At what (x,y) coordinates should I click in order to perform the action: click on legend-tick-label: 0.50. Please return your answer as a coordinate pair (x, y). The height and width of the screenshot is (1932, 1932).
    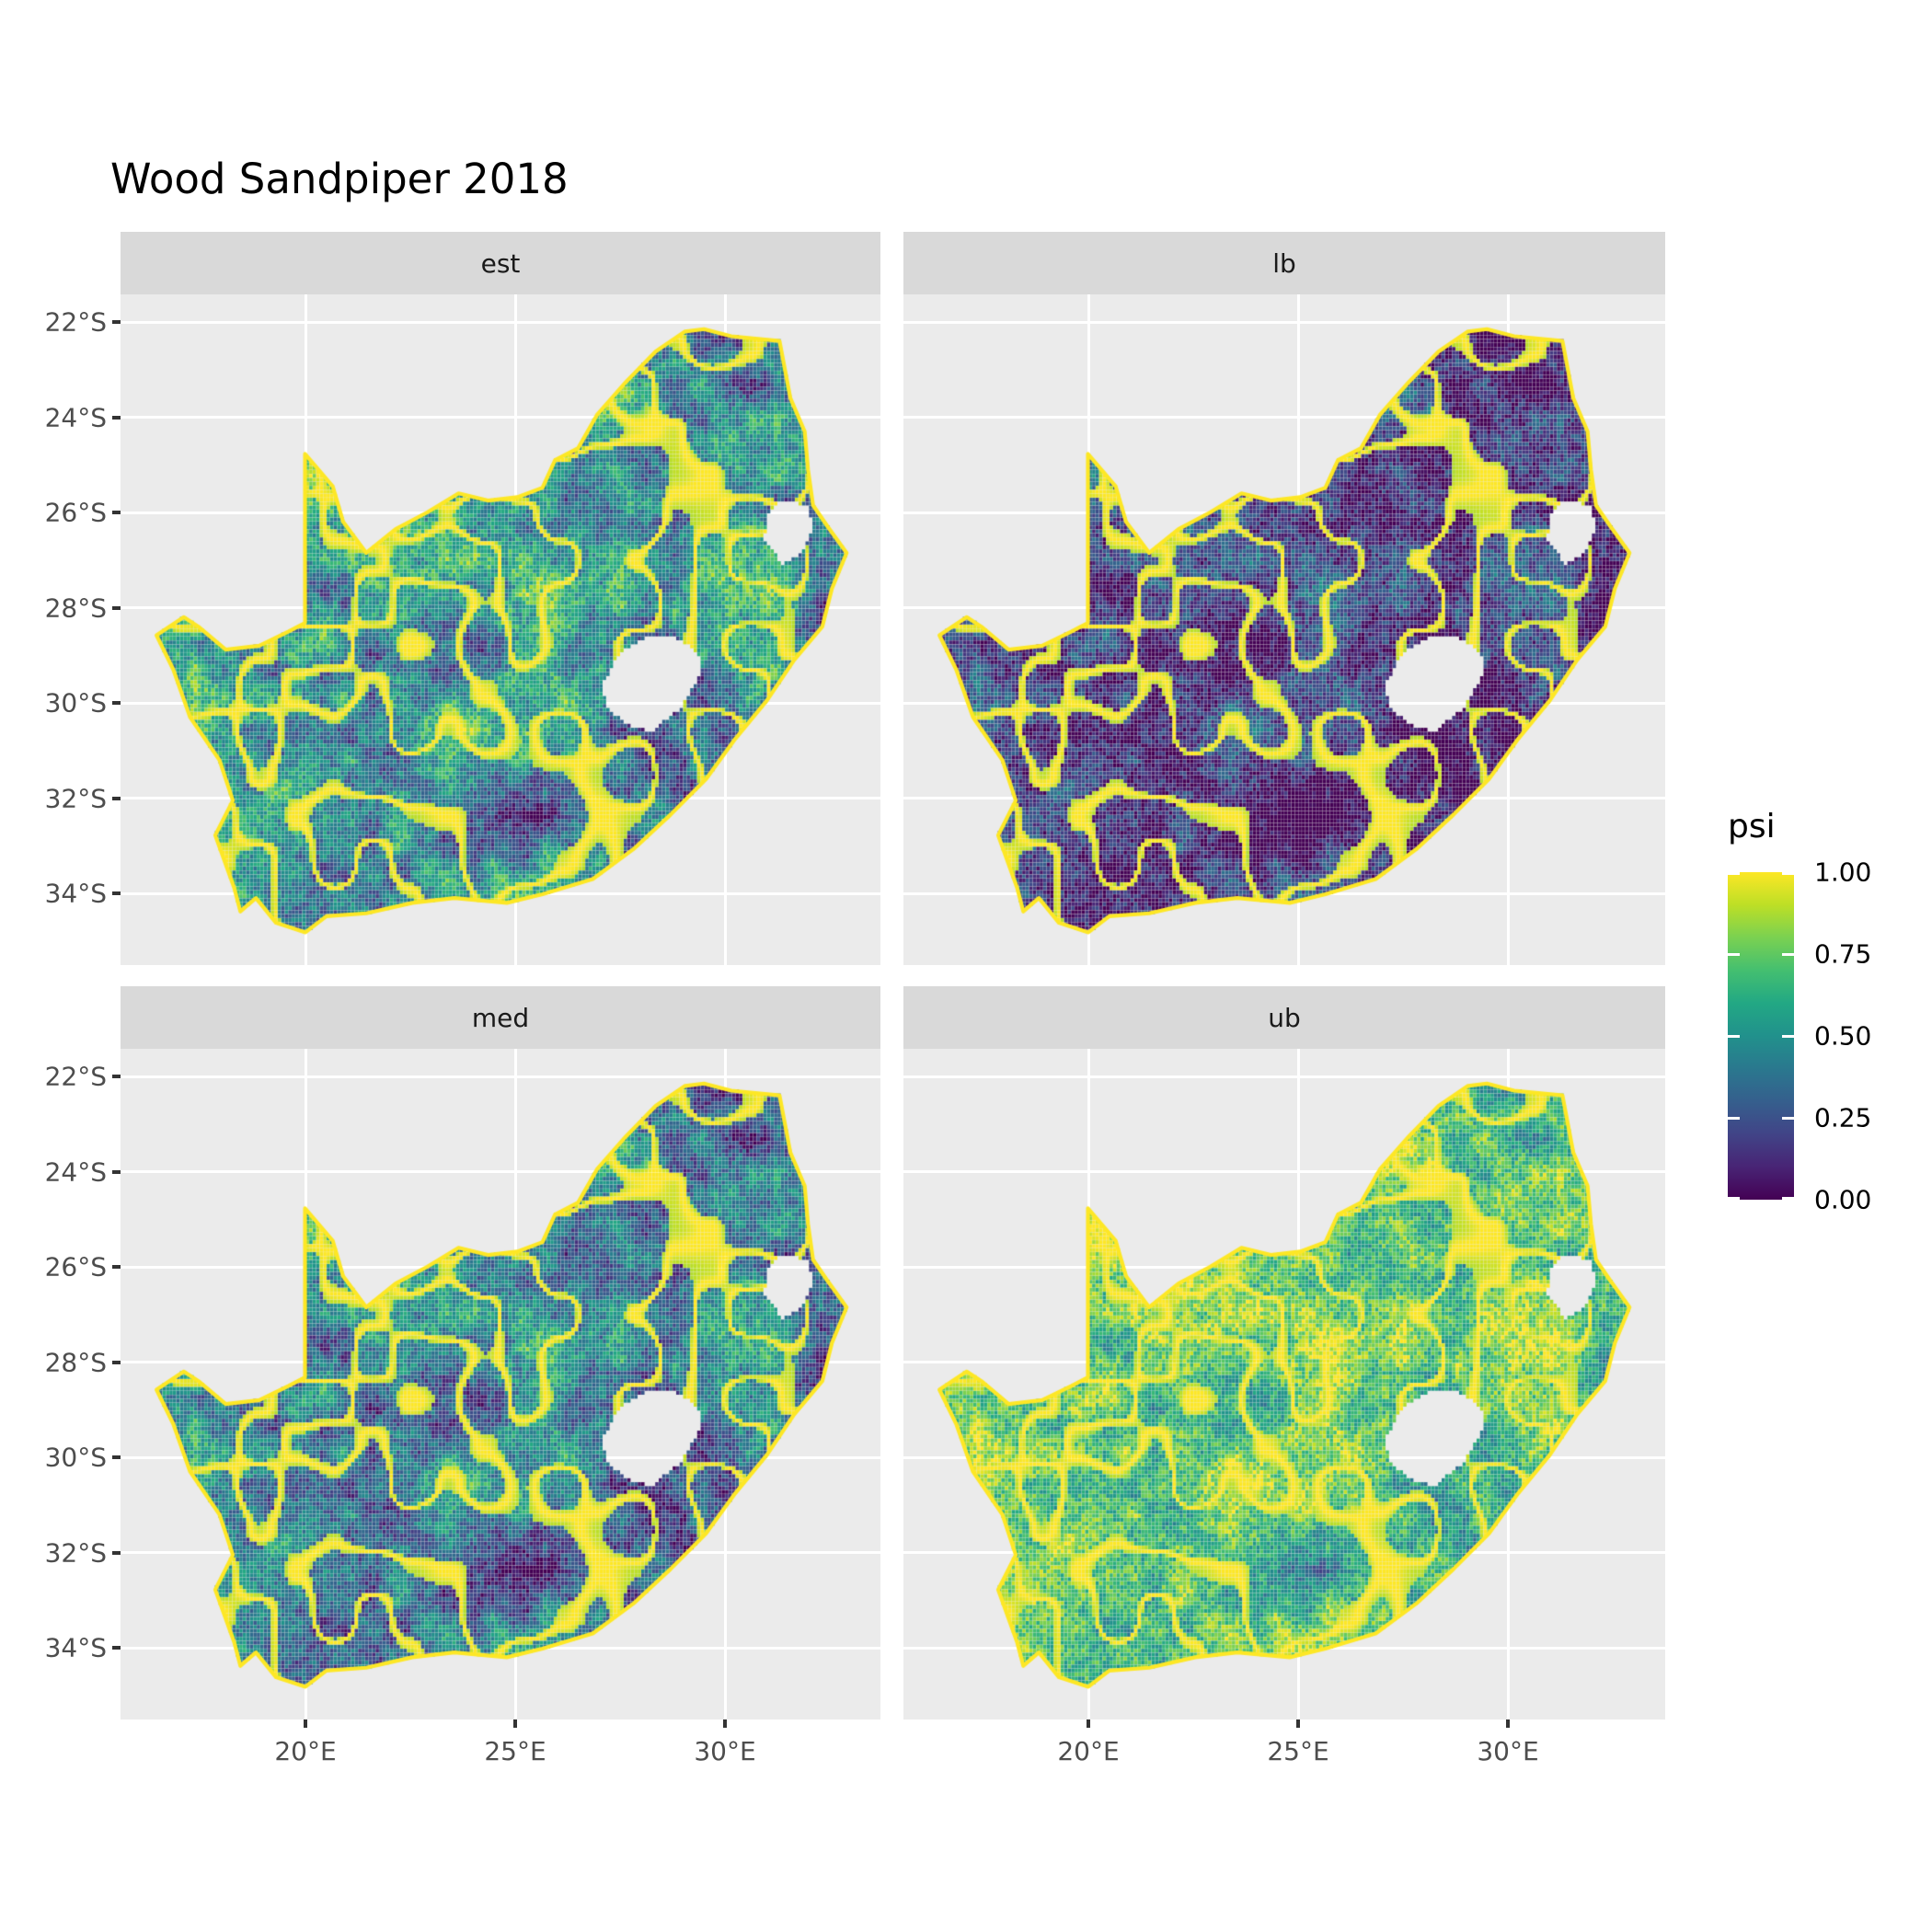
    Looking at the image, I should click on (1843, 1036).